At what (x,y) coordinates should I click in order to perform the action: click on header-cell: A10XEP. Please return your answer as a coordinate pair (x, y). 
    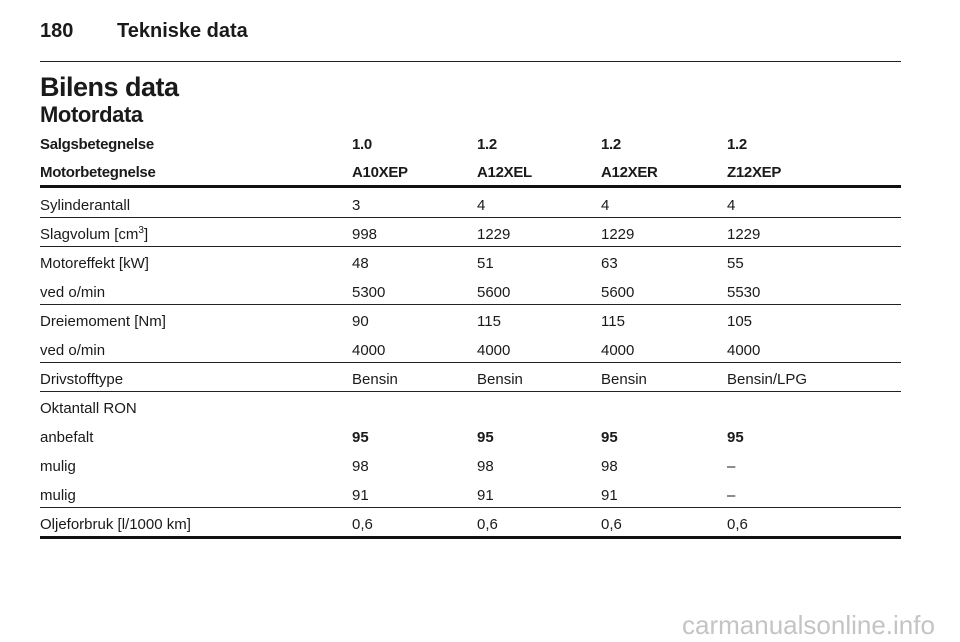
    Looking at the image, I should click on (380, 172).